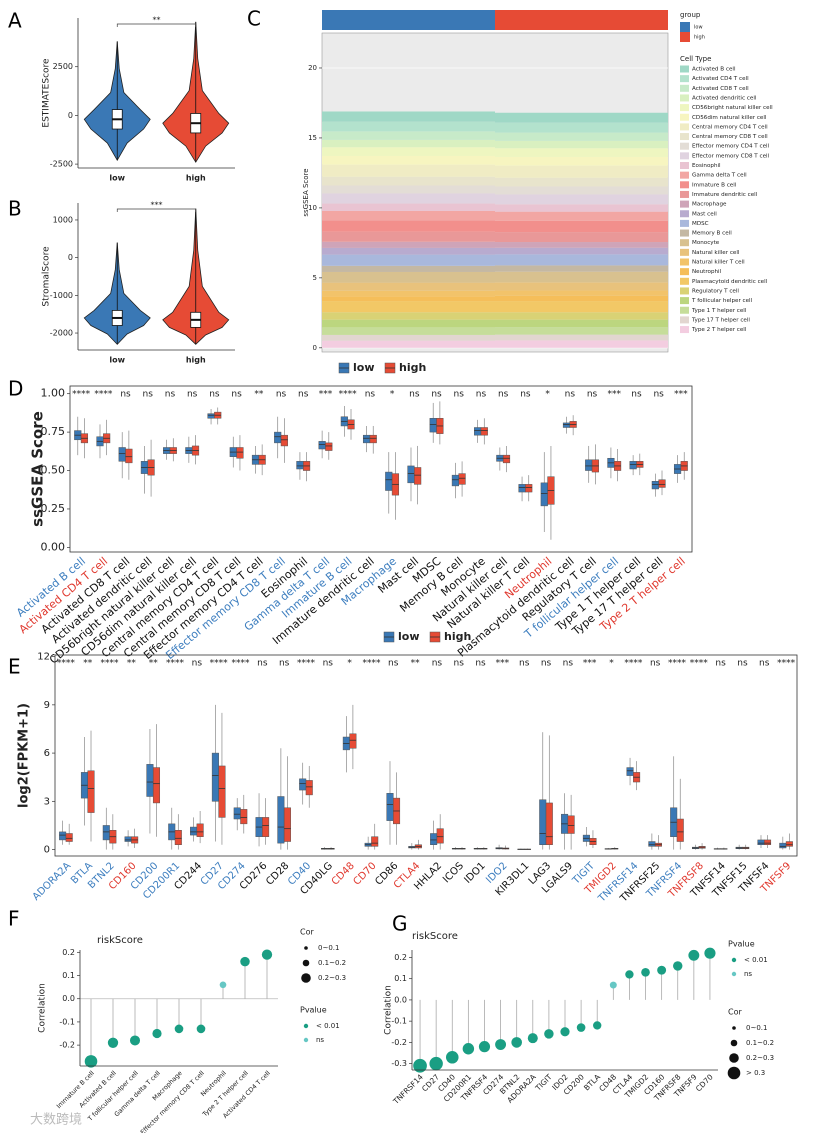 The height and width of the screenshot is (1133, 822). I want to click on y-tick-label: 0.00, so click(53, 546).